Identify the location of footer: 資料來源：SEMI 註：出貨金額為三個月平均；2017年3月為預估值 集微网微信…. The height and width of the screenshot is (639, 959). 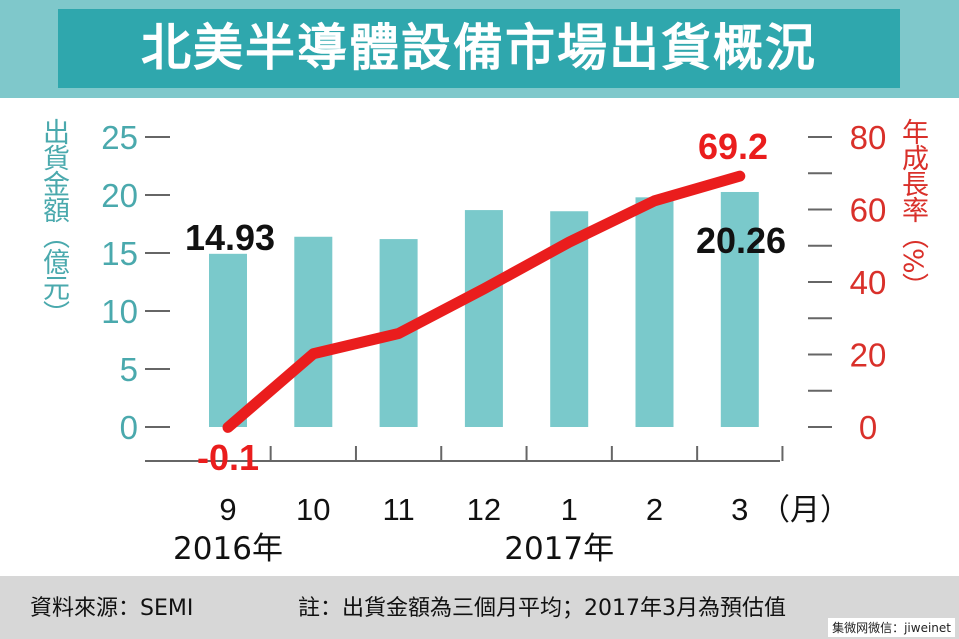
(479, 607).